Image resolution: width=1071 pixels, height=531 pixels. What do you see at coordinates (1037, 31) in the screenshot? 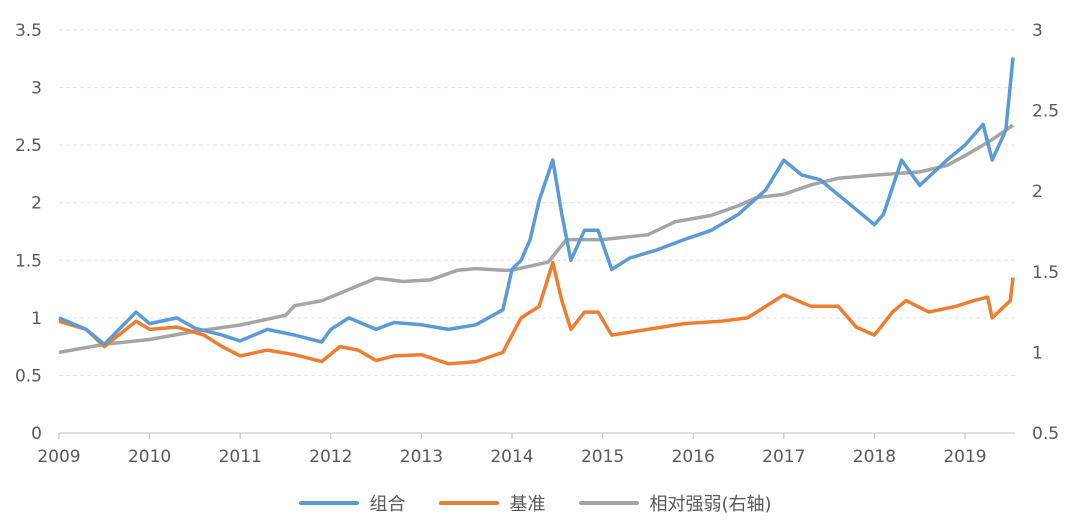
I see `right-tick-label: 3` at bounding box center [1037, 31].